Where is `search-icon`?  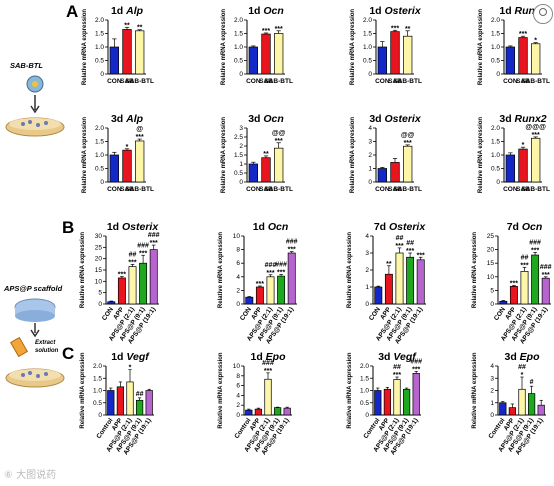
search-icon is located at coordinates (543, 14).